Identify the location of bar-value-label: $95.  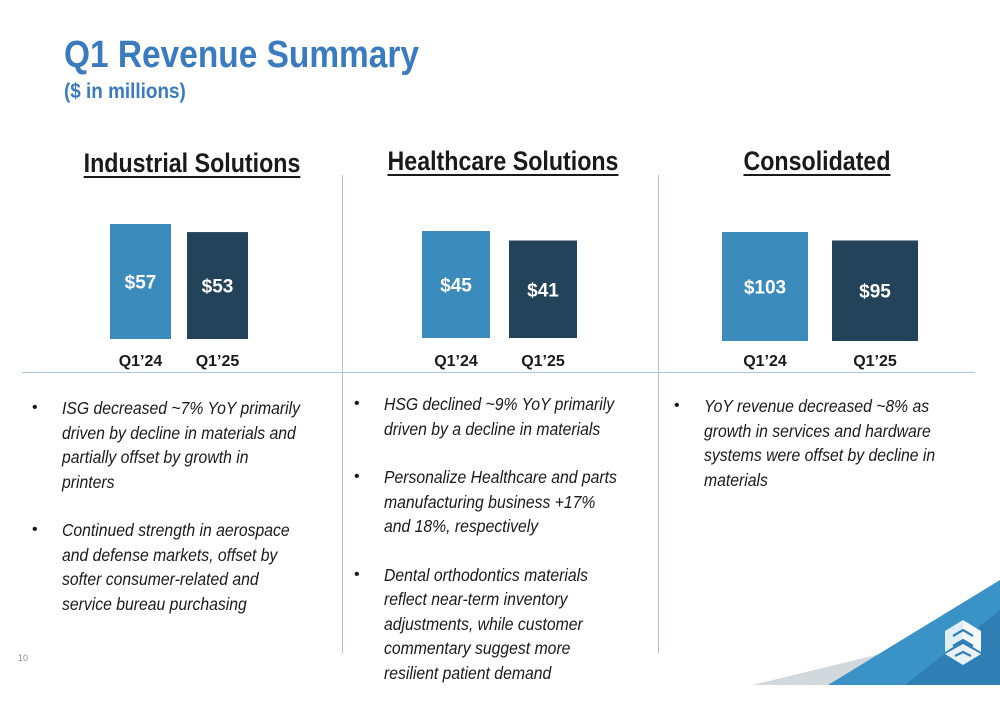
(875, 292).